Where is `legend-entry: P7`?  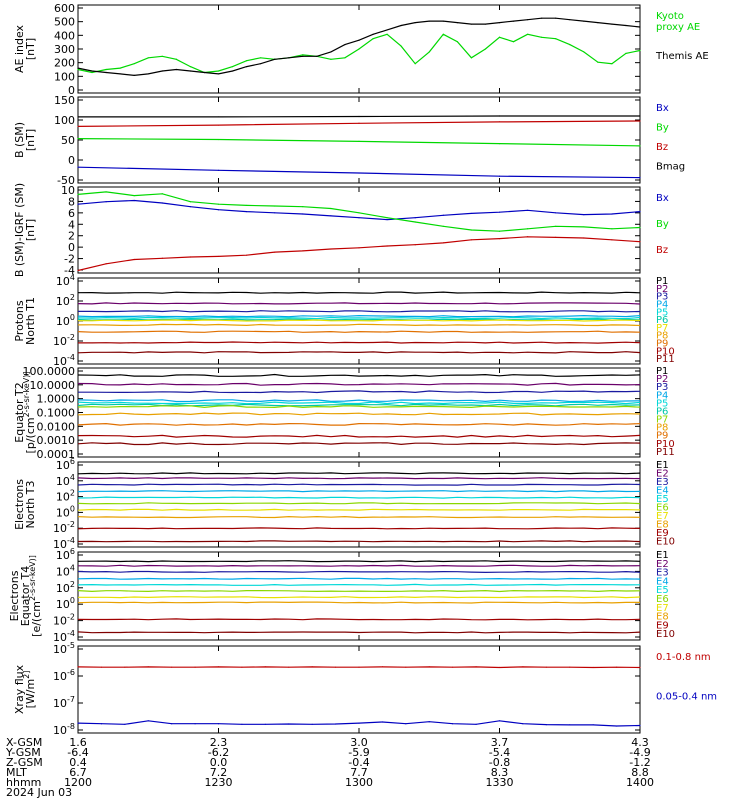 legend-entry: P7 is located at coordinates (662, 420).